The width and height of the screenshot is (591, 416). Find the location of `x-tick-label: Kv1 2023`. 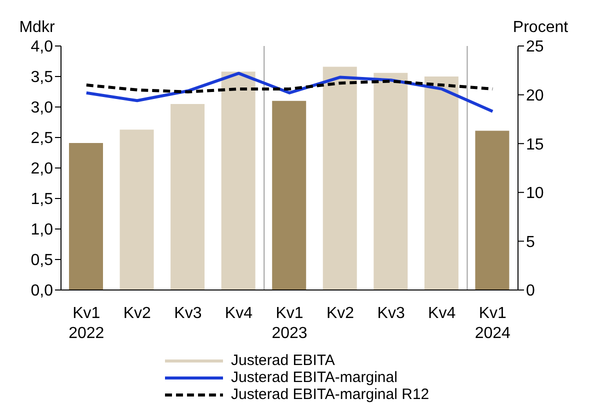

x-tick-label: Kv1 2023 is located at coordinates (290, 323).